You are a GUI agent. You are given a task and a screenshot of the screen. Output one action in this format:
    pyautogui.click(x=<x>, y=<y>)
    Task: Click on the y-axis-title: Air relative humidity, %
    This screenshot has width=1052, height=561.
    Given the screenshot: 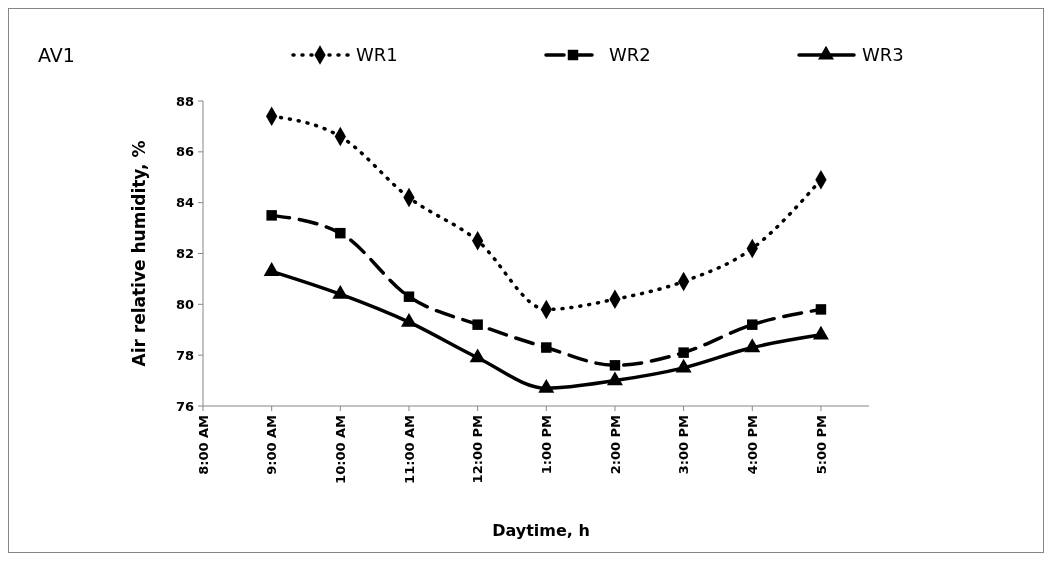 What is the action you would take?
    pyautogui.click(x=139, y=253)
    